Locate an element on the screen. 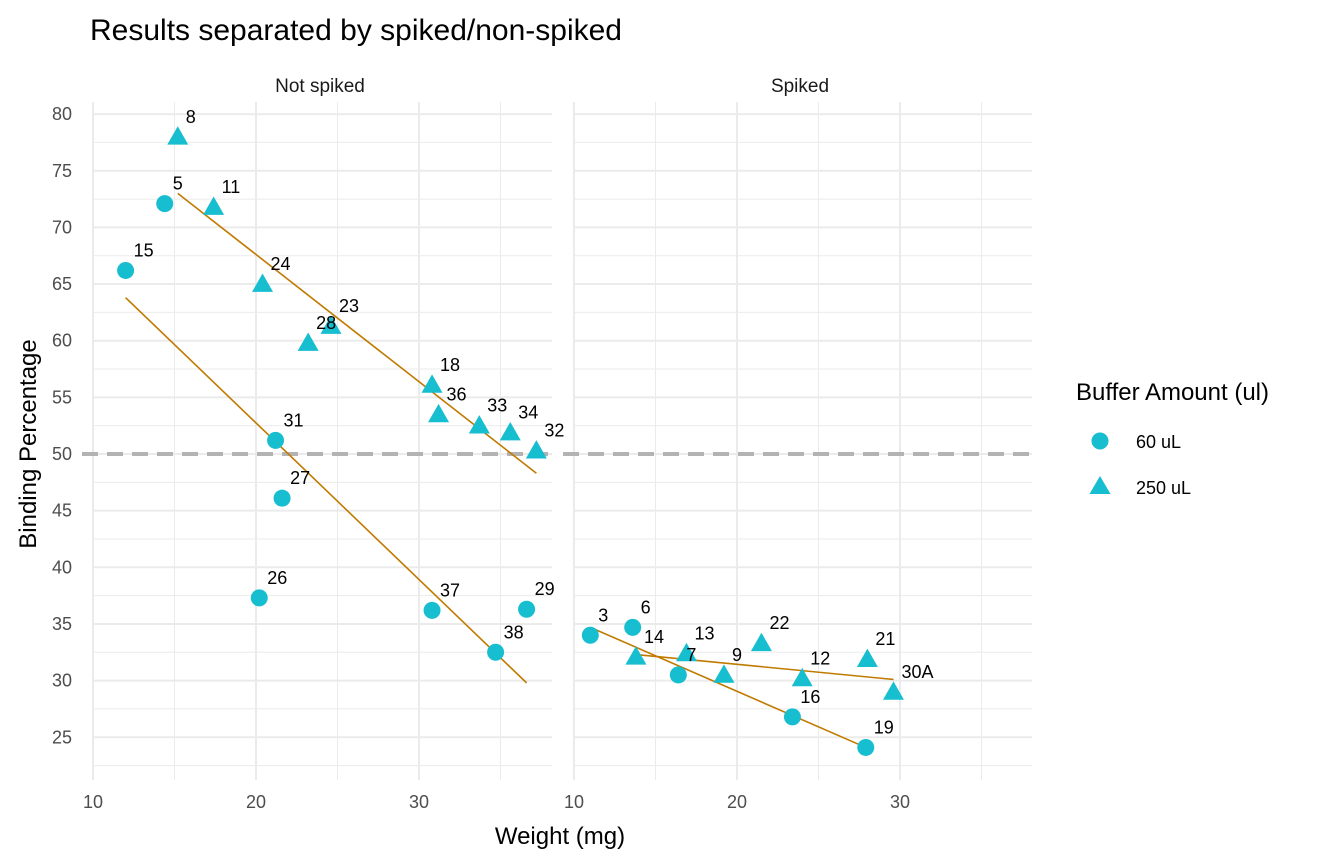 The width and height of the screenshot is (1344, 864). point-label: 36 is located at coordinates (457, 394).